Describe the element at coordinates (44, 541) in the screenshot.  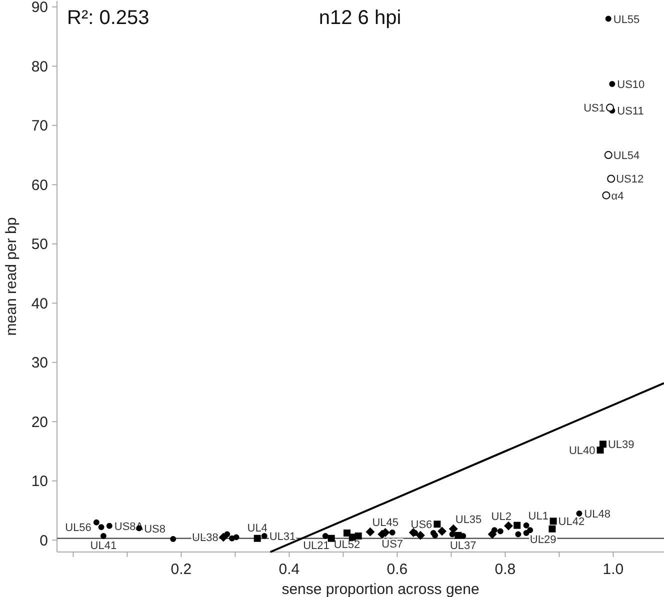
I see `y-tick-label: 0` at that location.